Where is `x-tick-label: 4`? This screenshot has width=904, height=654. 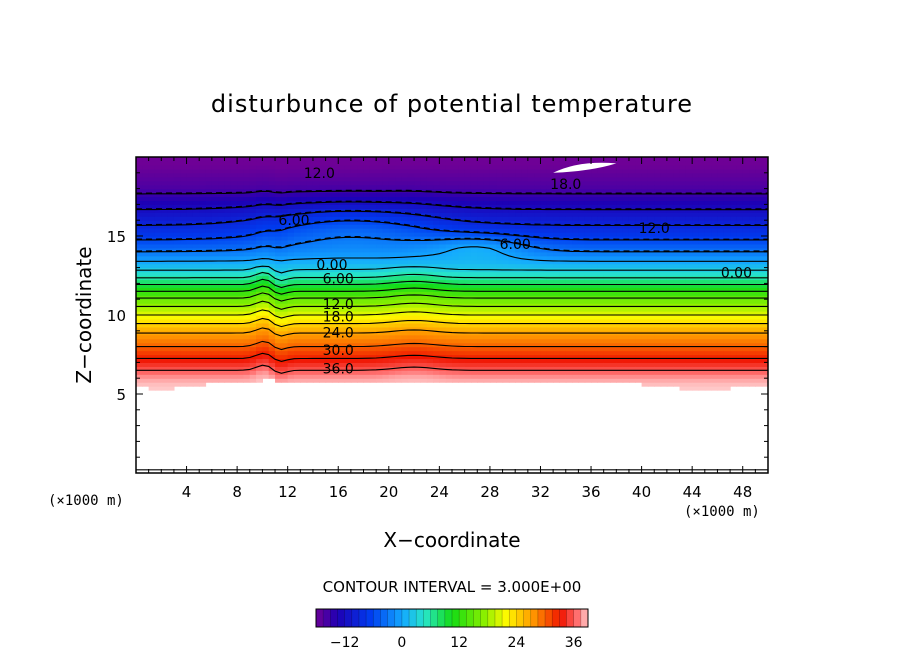
x-tick-label: 4 is located at coordinates (187, 492).